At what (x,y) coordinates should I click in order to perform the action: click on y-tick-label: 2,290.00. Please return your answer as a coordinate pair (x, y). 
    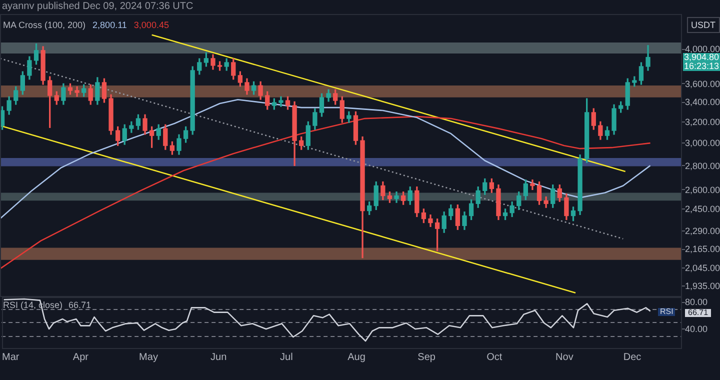
    Looking at the image, I should click on (702, 231).